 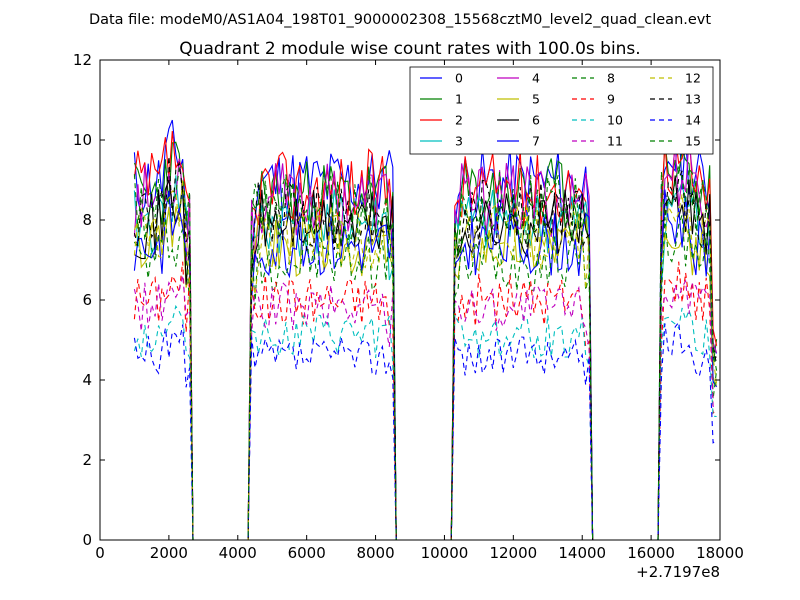 What do you see at coordinates (169, 553) in the screenshot?
I see `x-tick-label: 2000` at bounding box center [169, 553].